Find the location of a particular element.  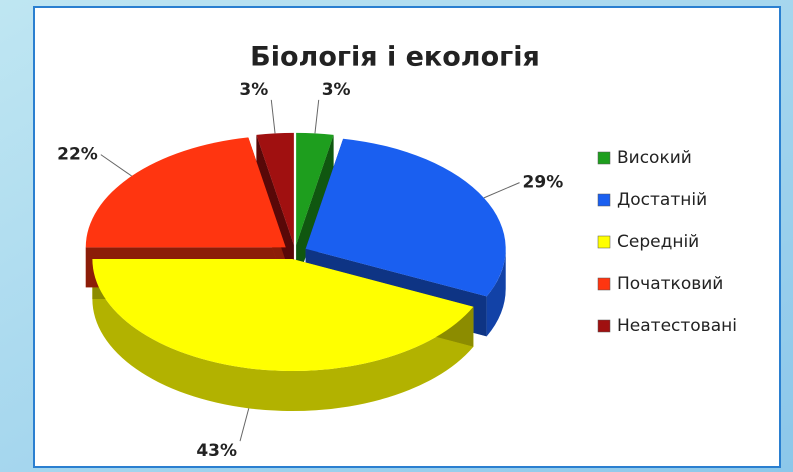

slice-cut is located at coordinates (315, 209).